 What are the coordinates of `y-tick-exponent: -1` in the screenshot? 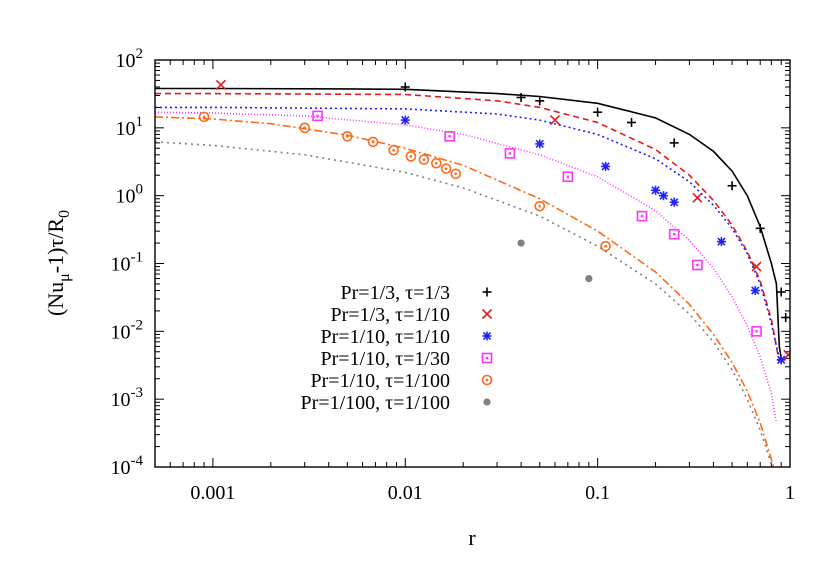 It's located at (137, 258).